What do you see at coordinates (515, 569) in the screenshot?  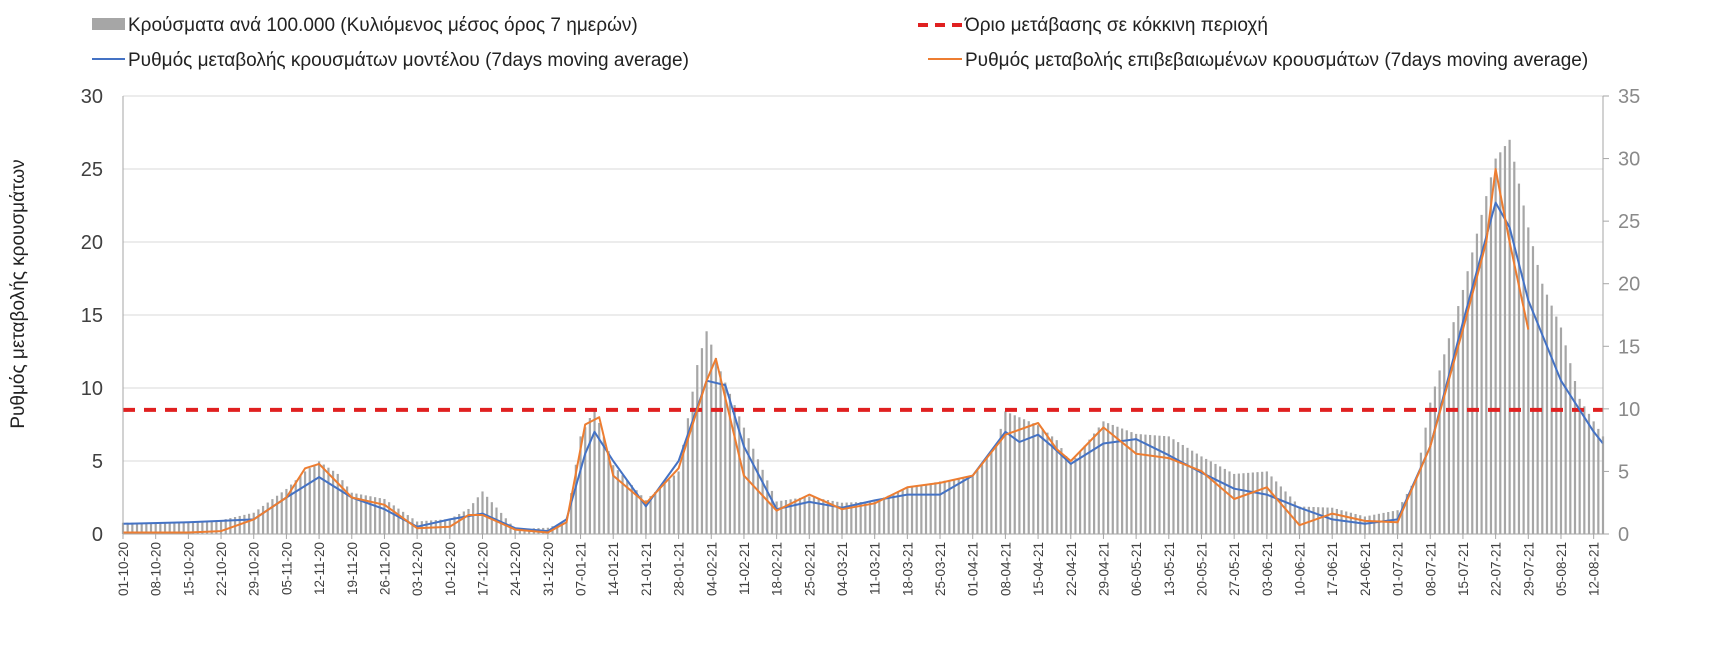 I see `x-tick-label: 24-12-20` at bounding box center [515, 569].